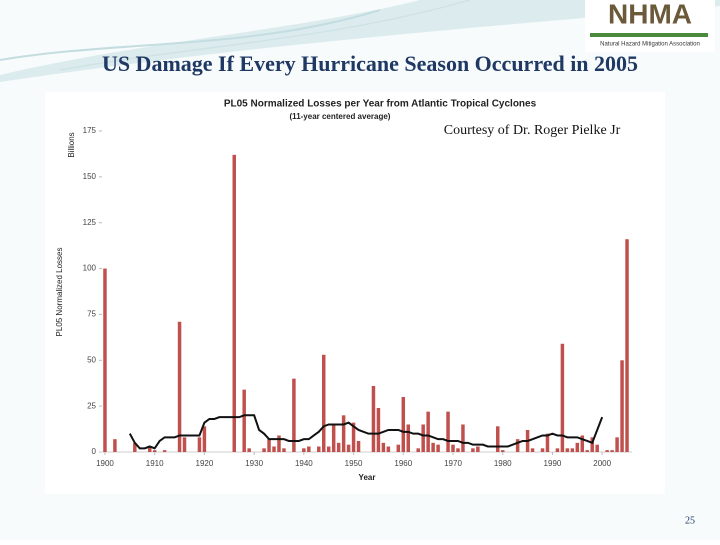  Describe the element at coordinates (90, 130) in the screenshot. I see `y-tick-label: 175` at that location.